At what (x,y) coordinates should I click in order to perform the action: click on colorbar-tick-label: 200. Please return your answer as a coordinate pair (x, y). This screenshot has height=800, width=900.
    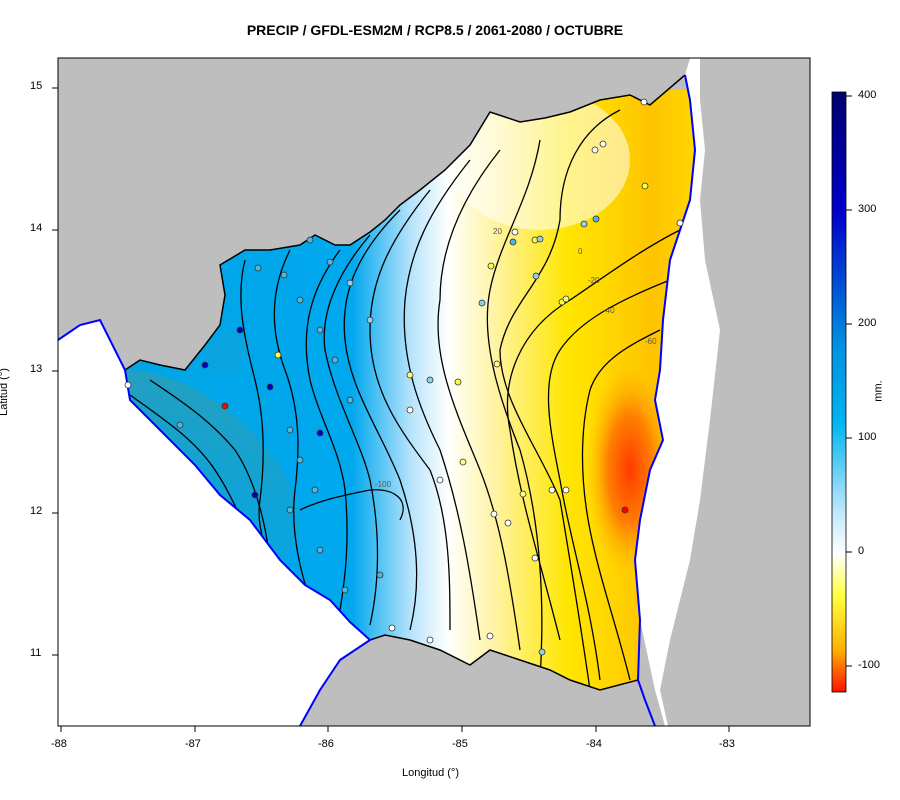
    Looking at the image, I should click on (867, 323).